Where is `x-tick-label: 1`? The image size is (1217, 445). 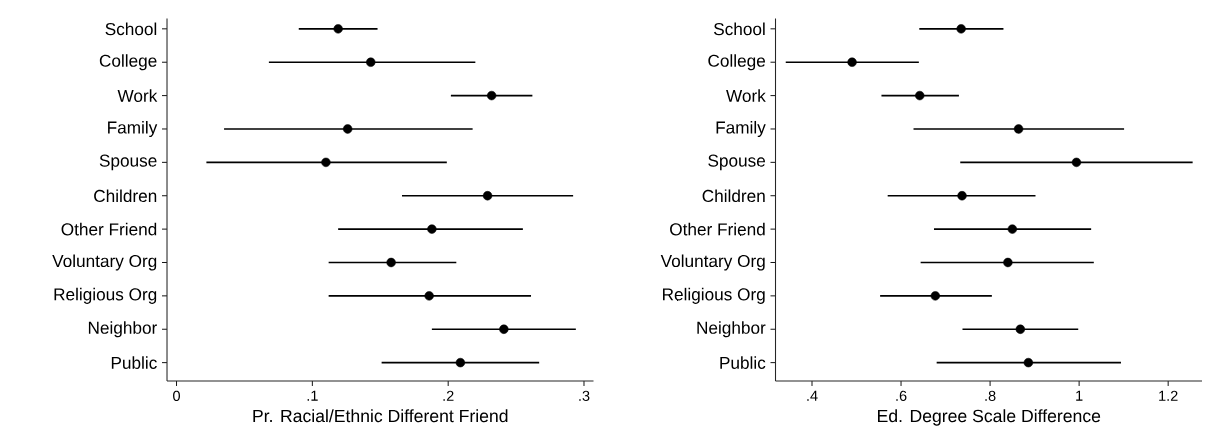 x-tick-label: 1 is located at coordinates (1079, 395).